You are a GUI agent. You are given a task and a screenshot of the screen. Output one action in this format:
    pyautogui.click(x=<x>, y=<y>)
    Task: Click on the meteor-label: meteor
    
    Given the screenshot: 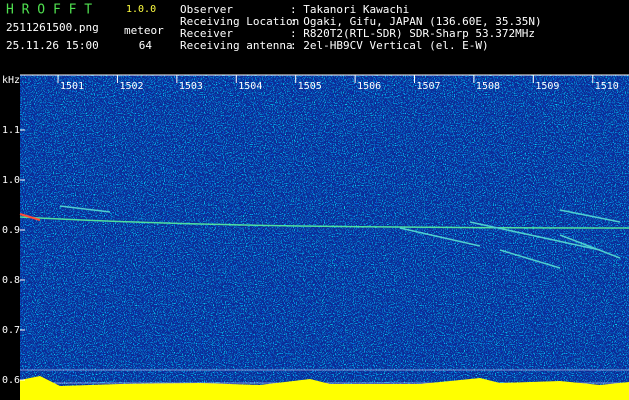 What is the action you would take?
    pyautogui.click(x=144, y=30)
    